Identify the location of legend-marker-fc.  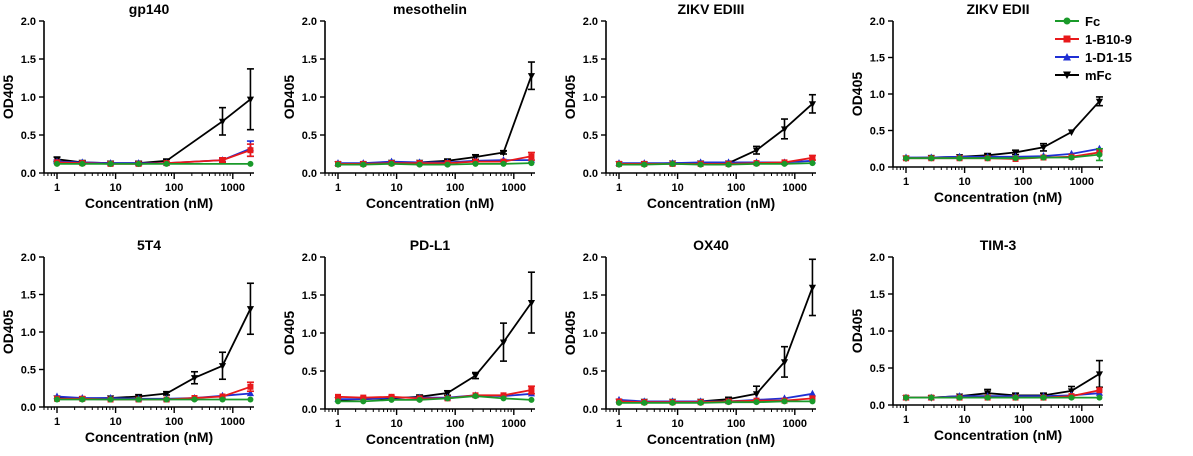
(1067, 21).